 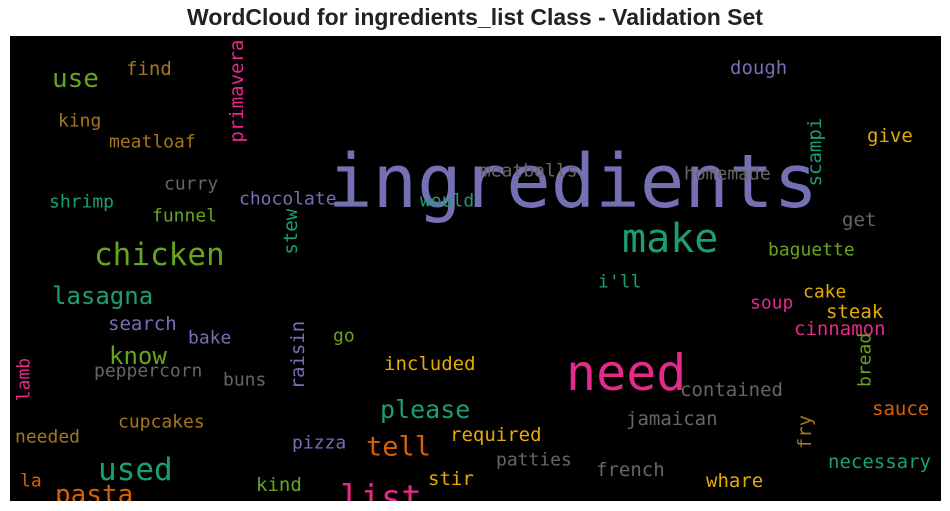 What do you see at coordinates (731, 390) in the screenshot?
I see `word-contained: contained` at bounding box center [731, 390].